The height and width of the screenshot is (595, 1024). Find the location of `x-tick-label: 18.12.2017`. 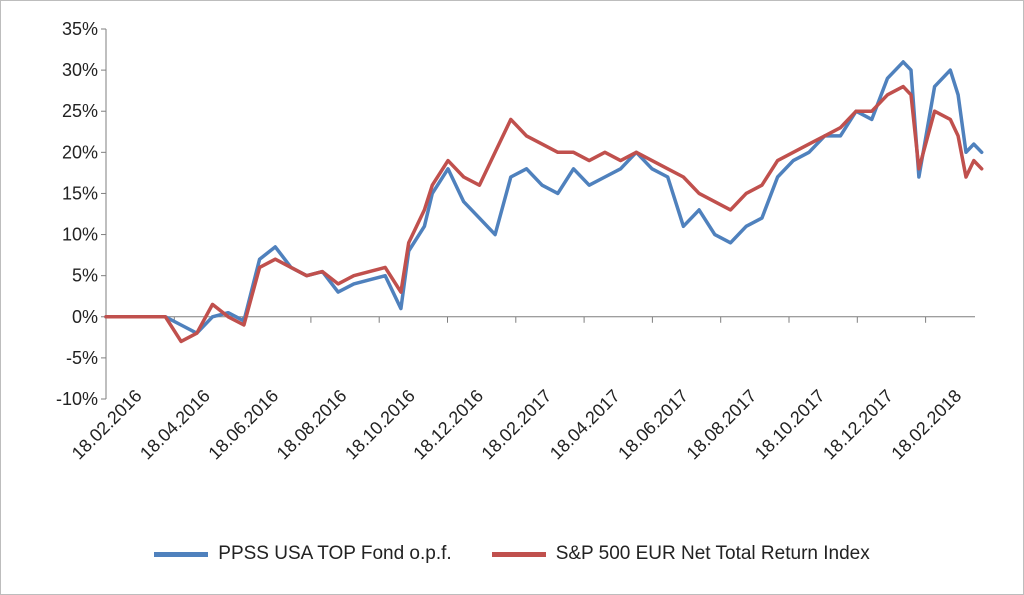

x-tick-label: 18.12.2017 is located at coordinates (858, 425).